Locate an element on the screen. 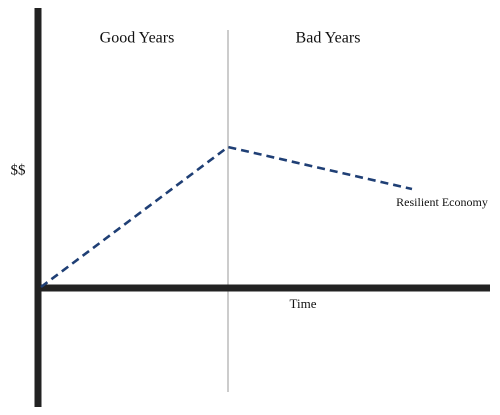  period-label: Bad Years is located at coordinates (328, 38).